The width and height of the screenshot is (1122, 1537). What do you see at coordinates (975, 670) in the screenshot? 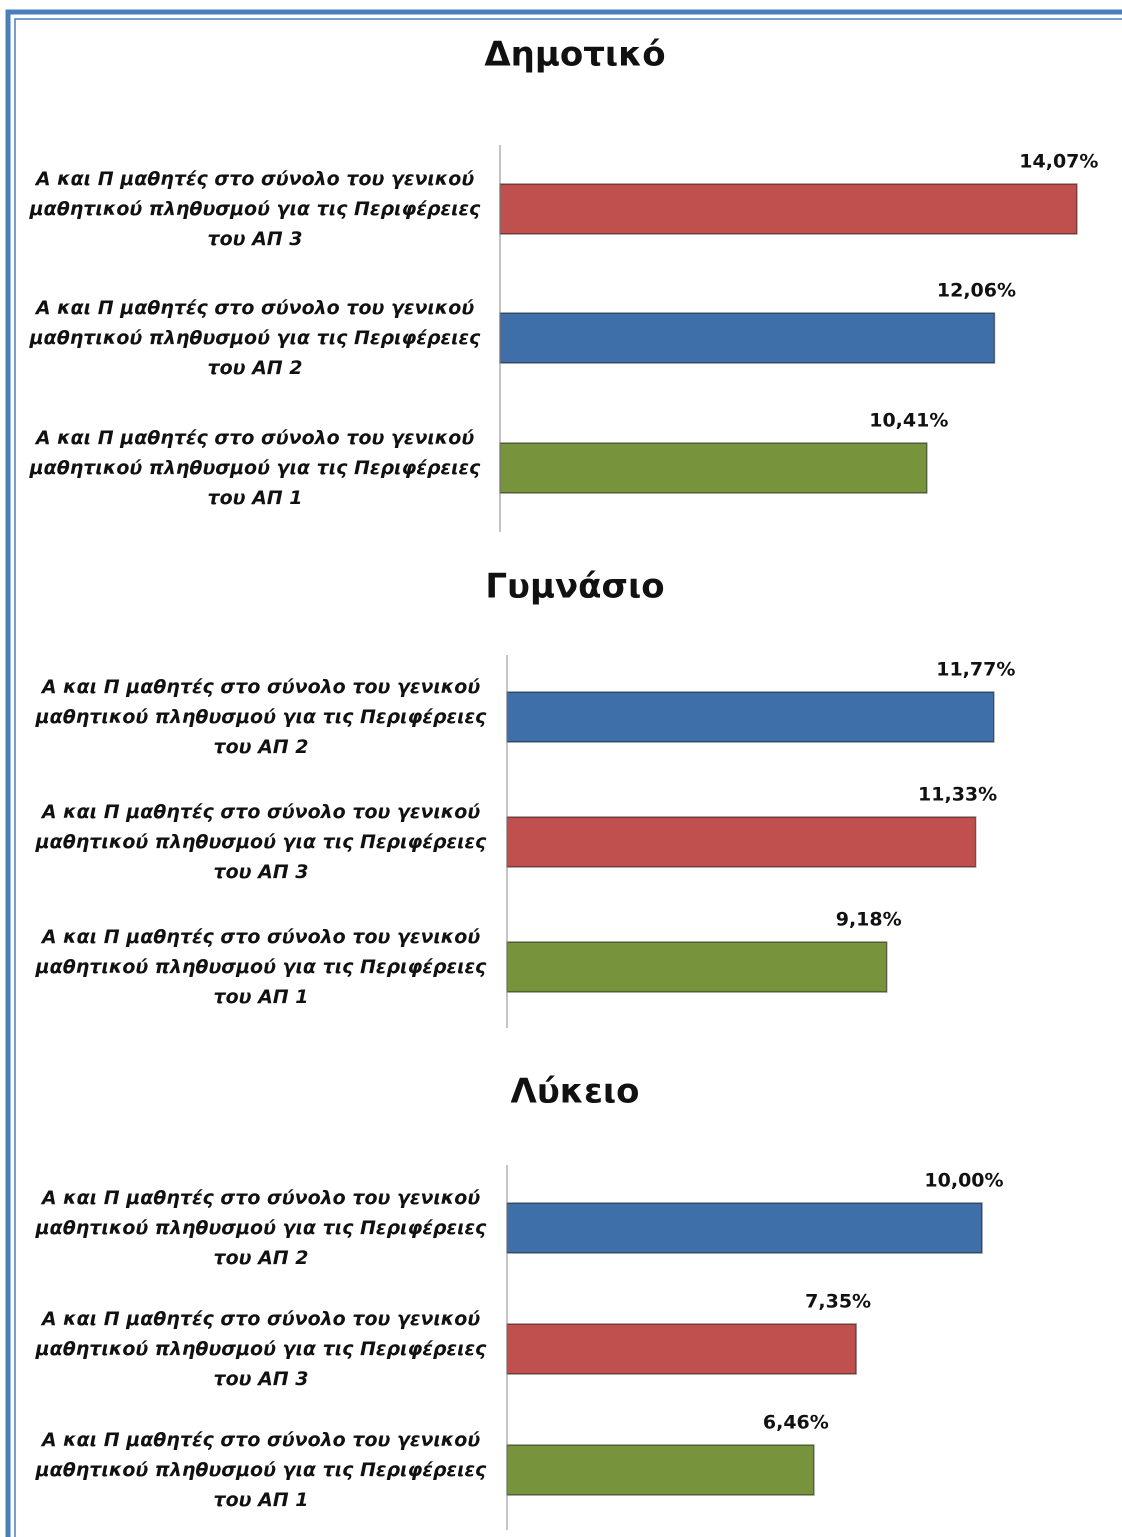
I see `value-label: 11,77%` at bounding box center [975, 670].